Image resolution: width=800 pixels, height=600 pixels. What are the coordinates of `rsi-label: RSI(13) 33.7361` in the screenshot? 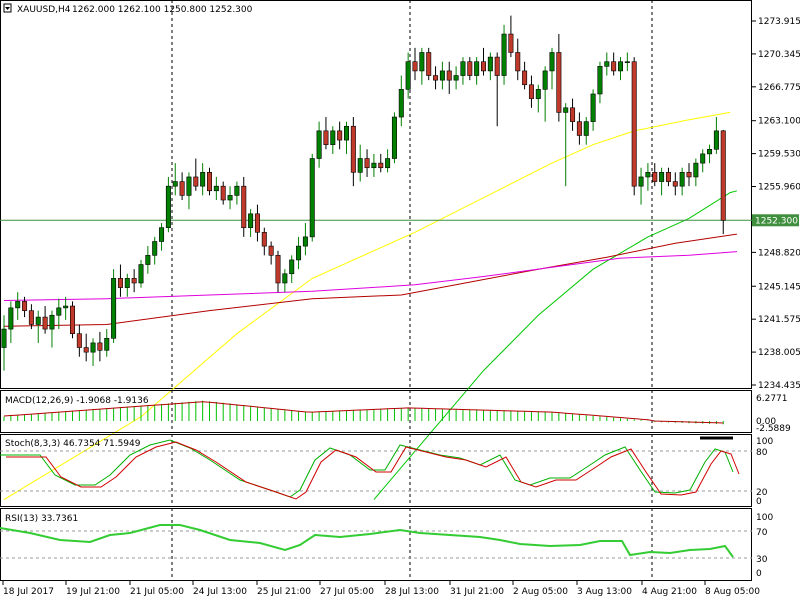 It's located at (41, 519).